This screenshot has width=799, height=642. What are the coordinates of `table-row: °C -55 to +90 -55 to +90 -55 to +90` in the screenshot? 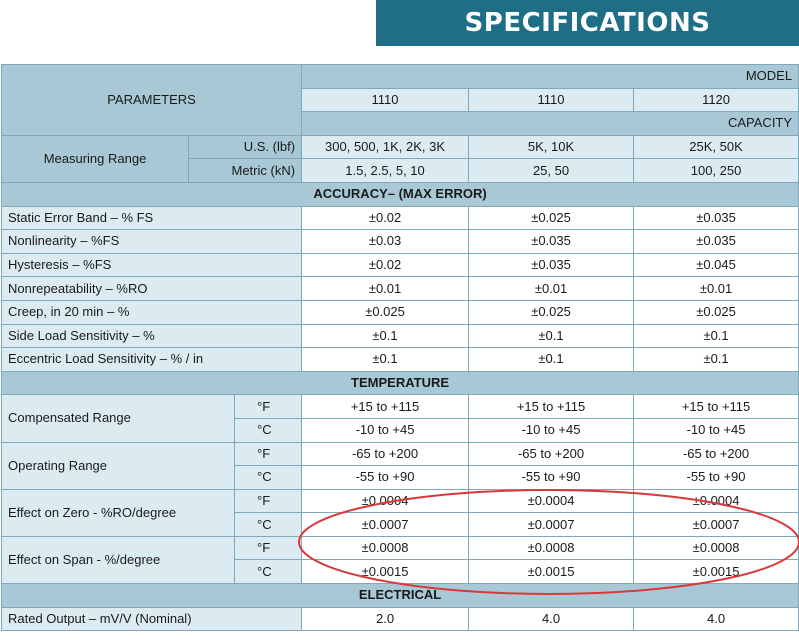 It's located at (400, 477).